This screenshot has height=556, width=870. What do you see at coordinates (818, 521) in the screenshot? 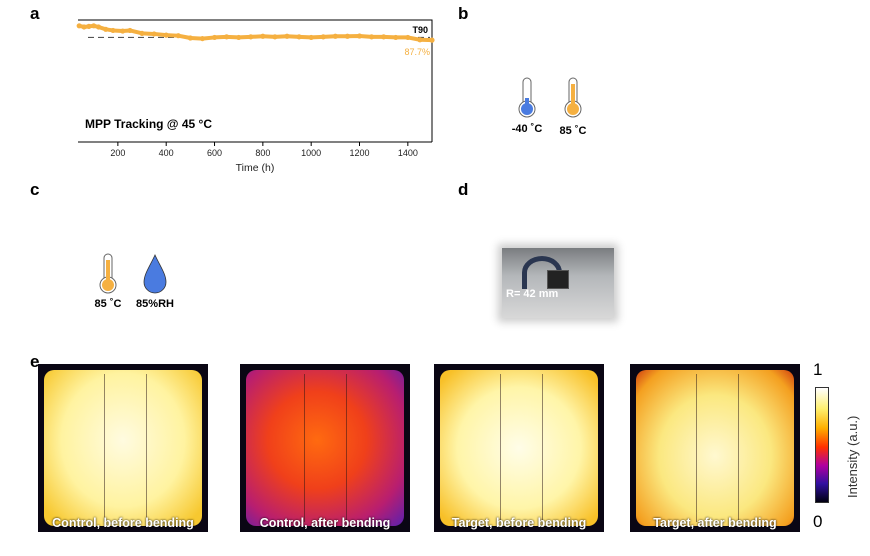
I see `colorbar-min-label: 0` at bounding box center [818, 521].